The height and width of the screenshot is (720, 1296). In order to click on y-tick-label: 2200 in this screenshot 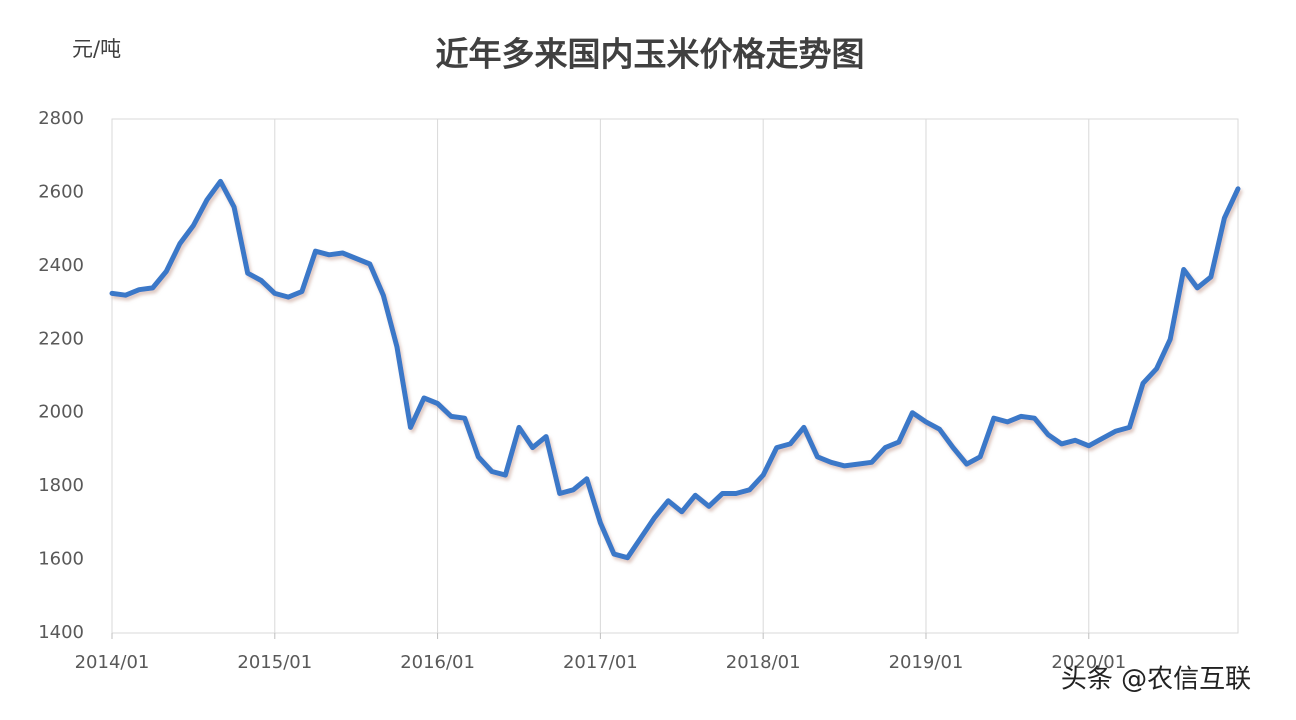, I will do `click(61, 338)`.